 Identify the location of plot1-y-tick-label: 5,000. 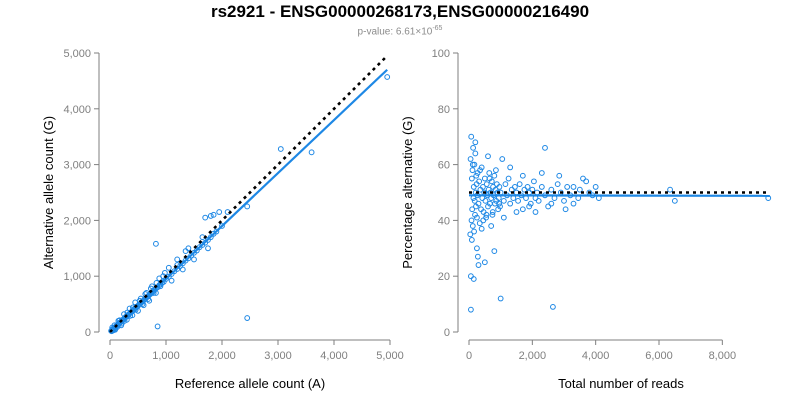
(77, 54).